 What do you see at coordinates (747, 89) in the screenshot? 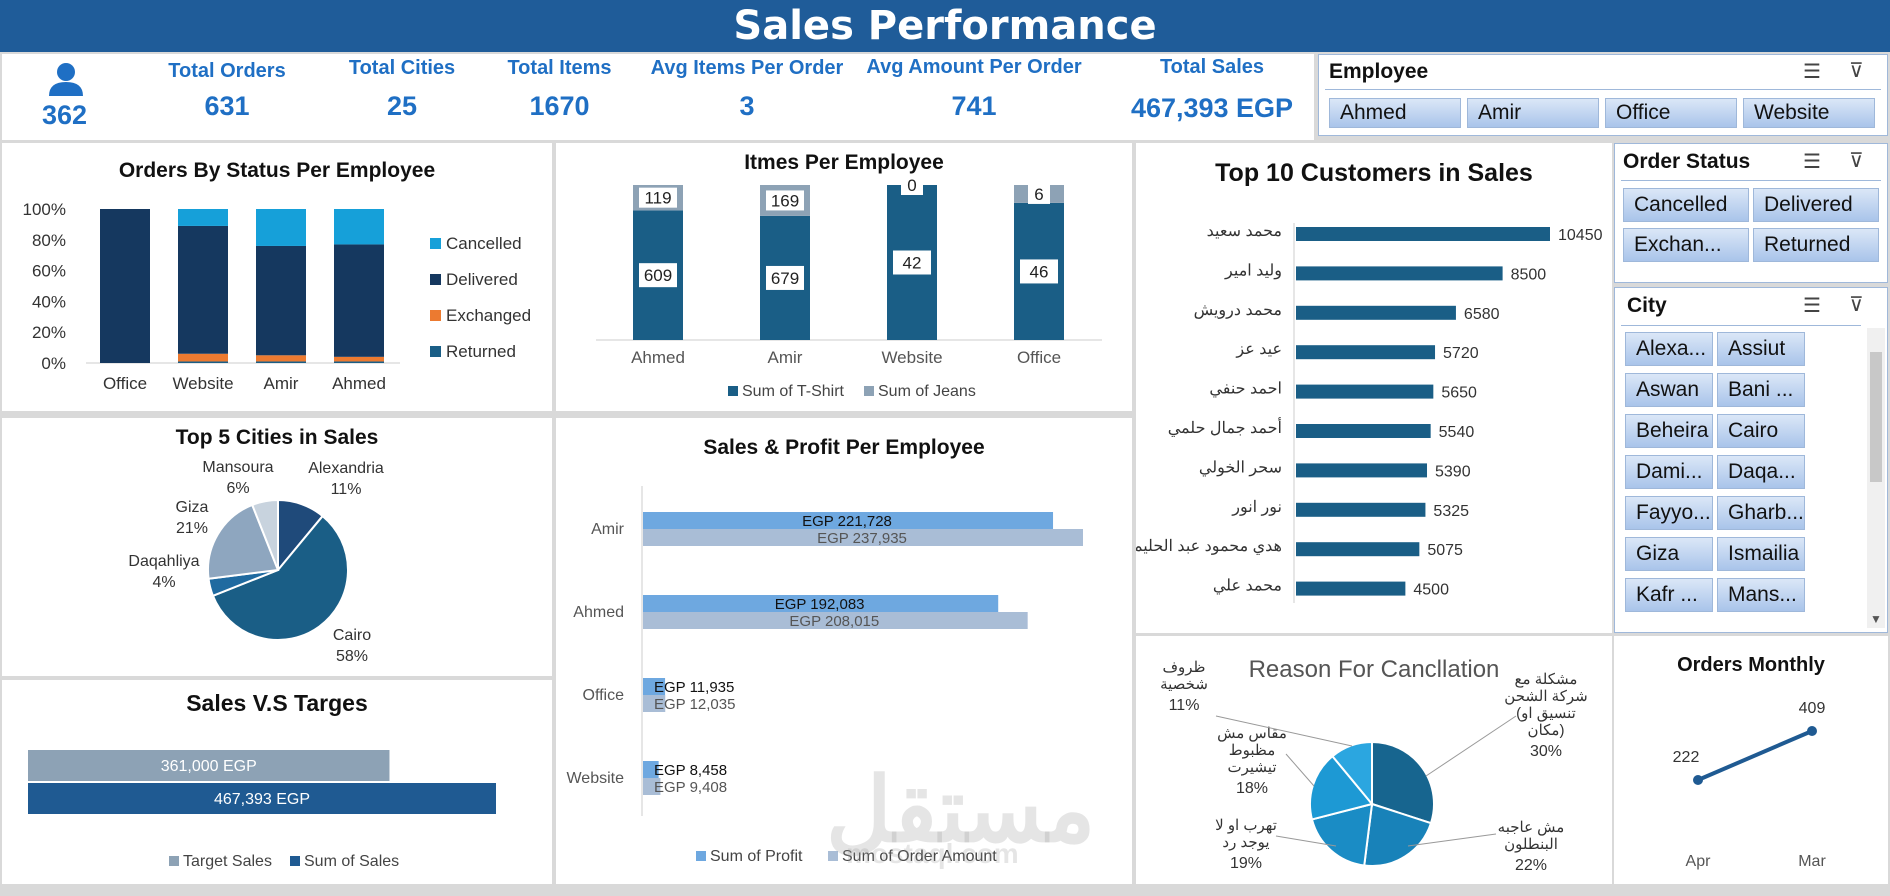
I see `kpi-avg-items: Avg Items Per Order 3` at bounding box center [747, 89].